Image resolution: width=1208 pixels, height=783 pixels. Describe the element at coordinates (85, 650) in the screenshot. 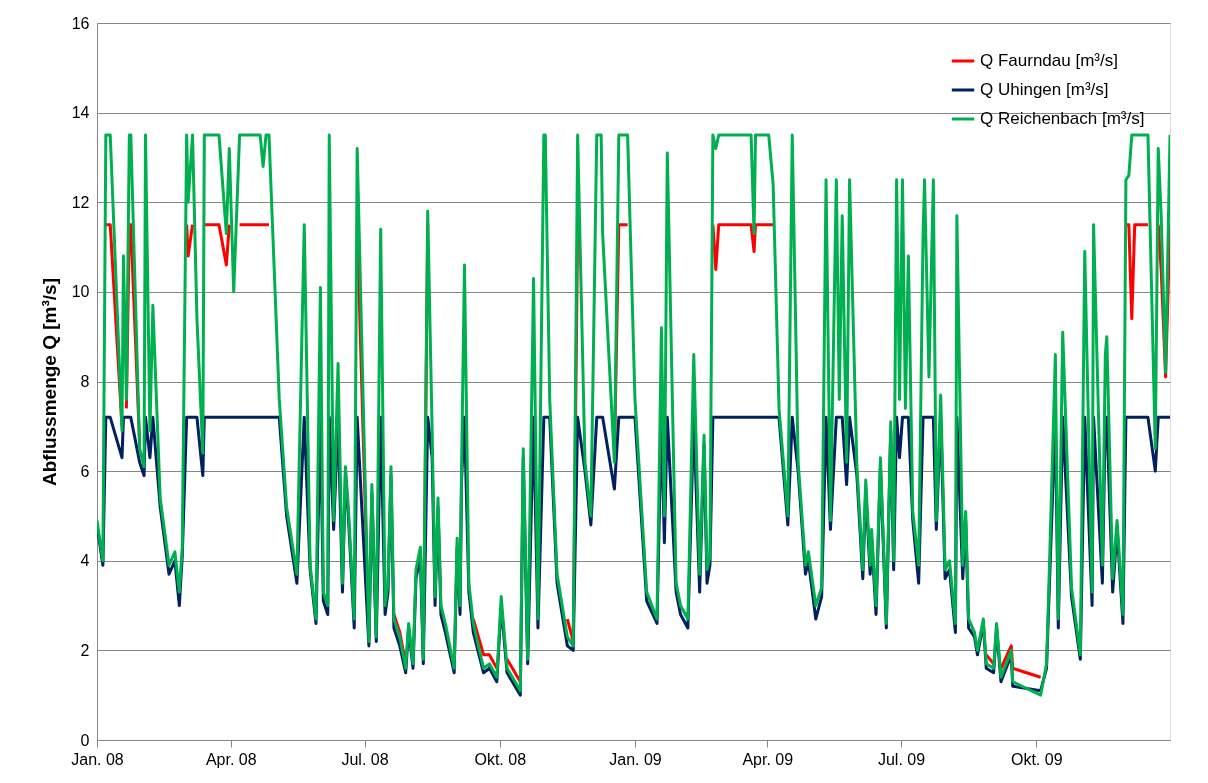

I see `y-tick-label: 2` at that location.